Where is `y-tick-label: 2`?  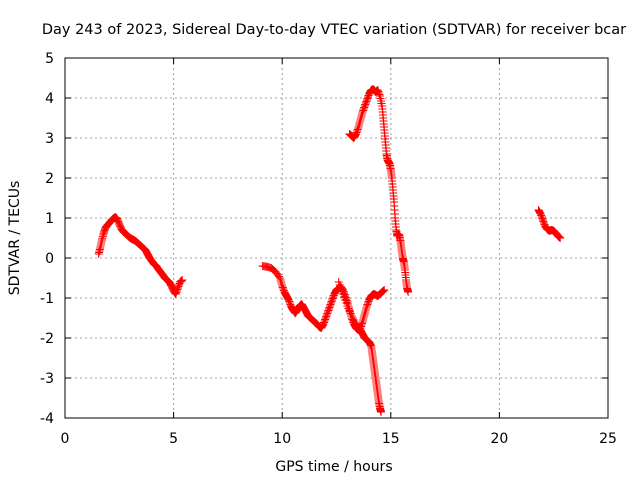 y-tick-label: 2 is located at coordinates (49, 179).